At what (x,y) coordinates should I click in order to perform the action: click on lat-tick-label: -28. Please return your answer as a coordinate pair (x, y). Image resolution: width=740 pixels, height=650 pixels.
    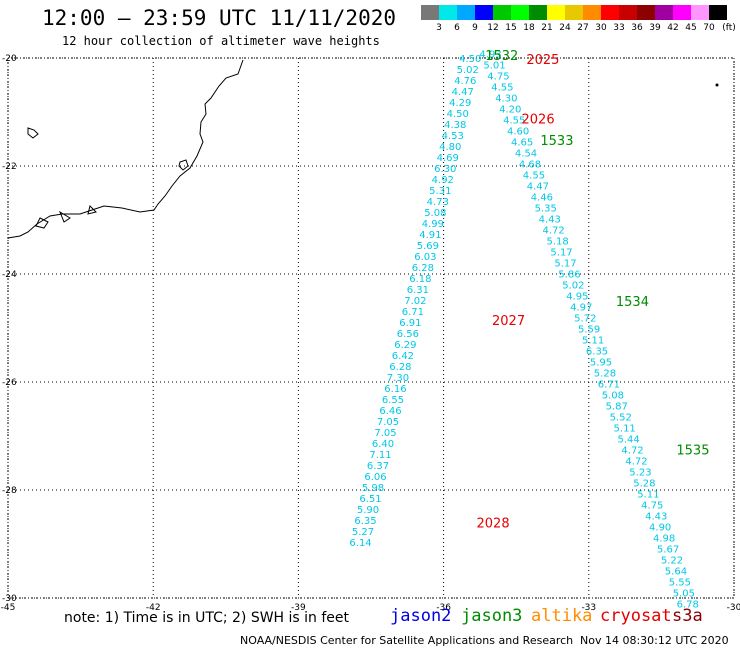
    Looking at the image, I should click on (9, 491).